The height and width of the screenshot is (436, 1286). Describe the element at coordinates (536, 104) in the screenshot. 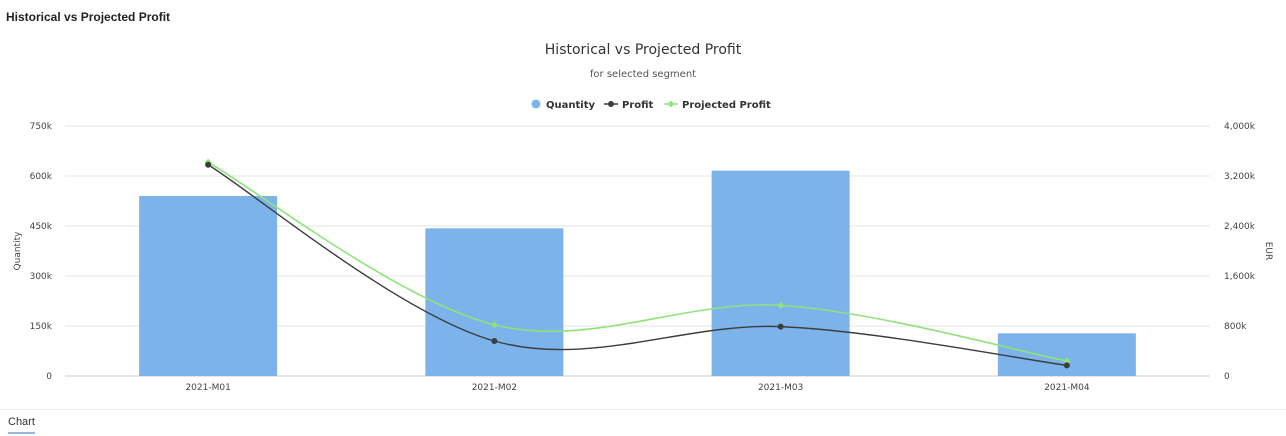

I see `legend-marker-quantity` at that location.